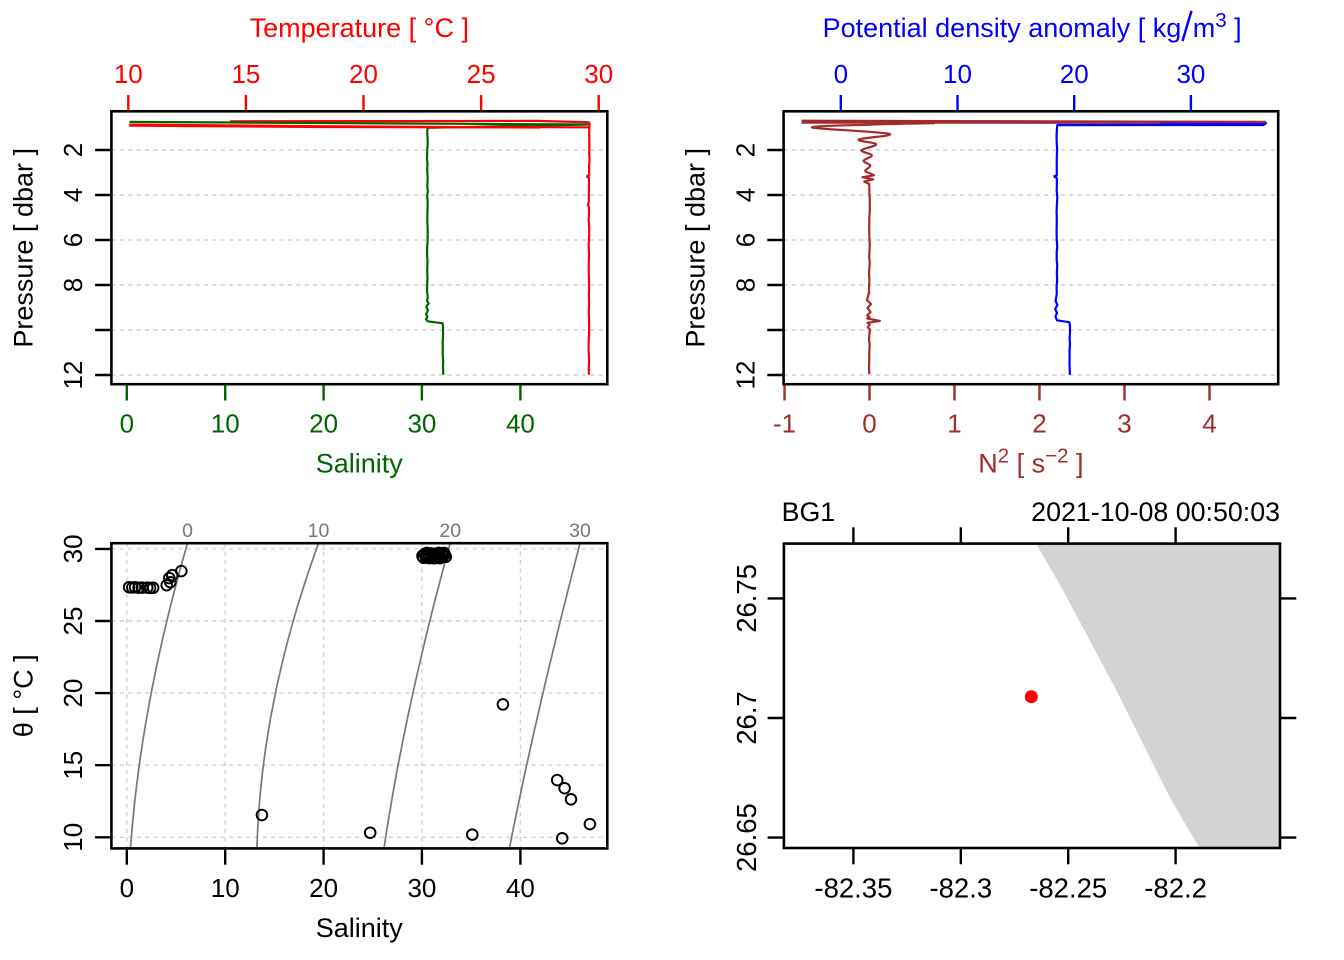 Image resolution: width=1344 pixels, height=960 pixels. What do you see at coordinates (1002, 28) in the screenshot?
I see `svg-text: Potential density anomaly [ kg` at bounding box center [1002, 28].